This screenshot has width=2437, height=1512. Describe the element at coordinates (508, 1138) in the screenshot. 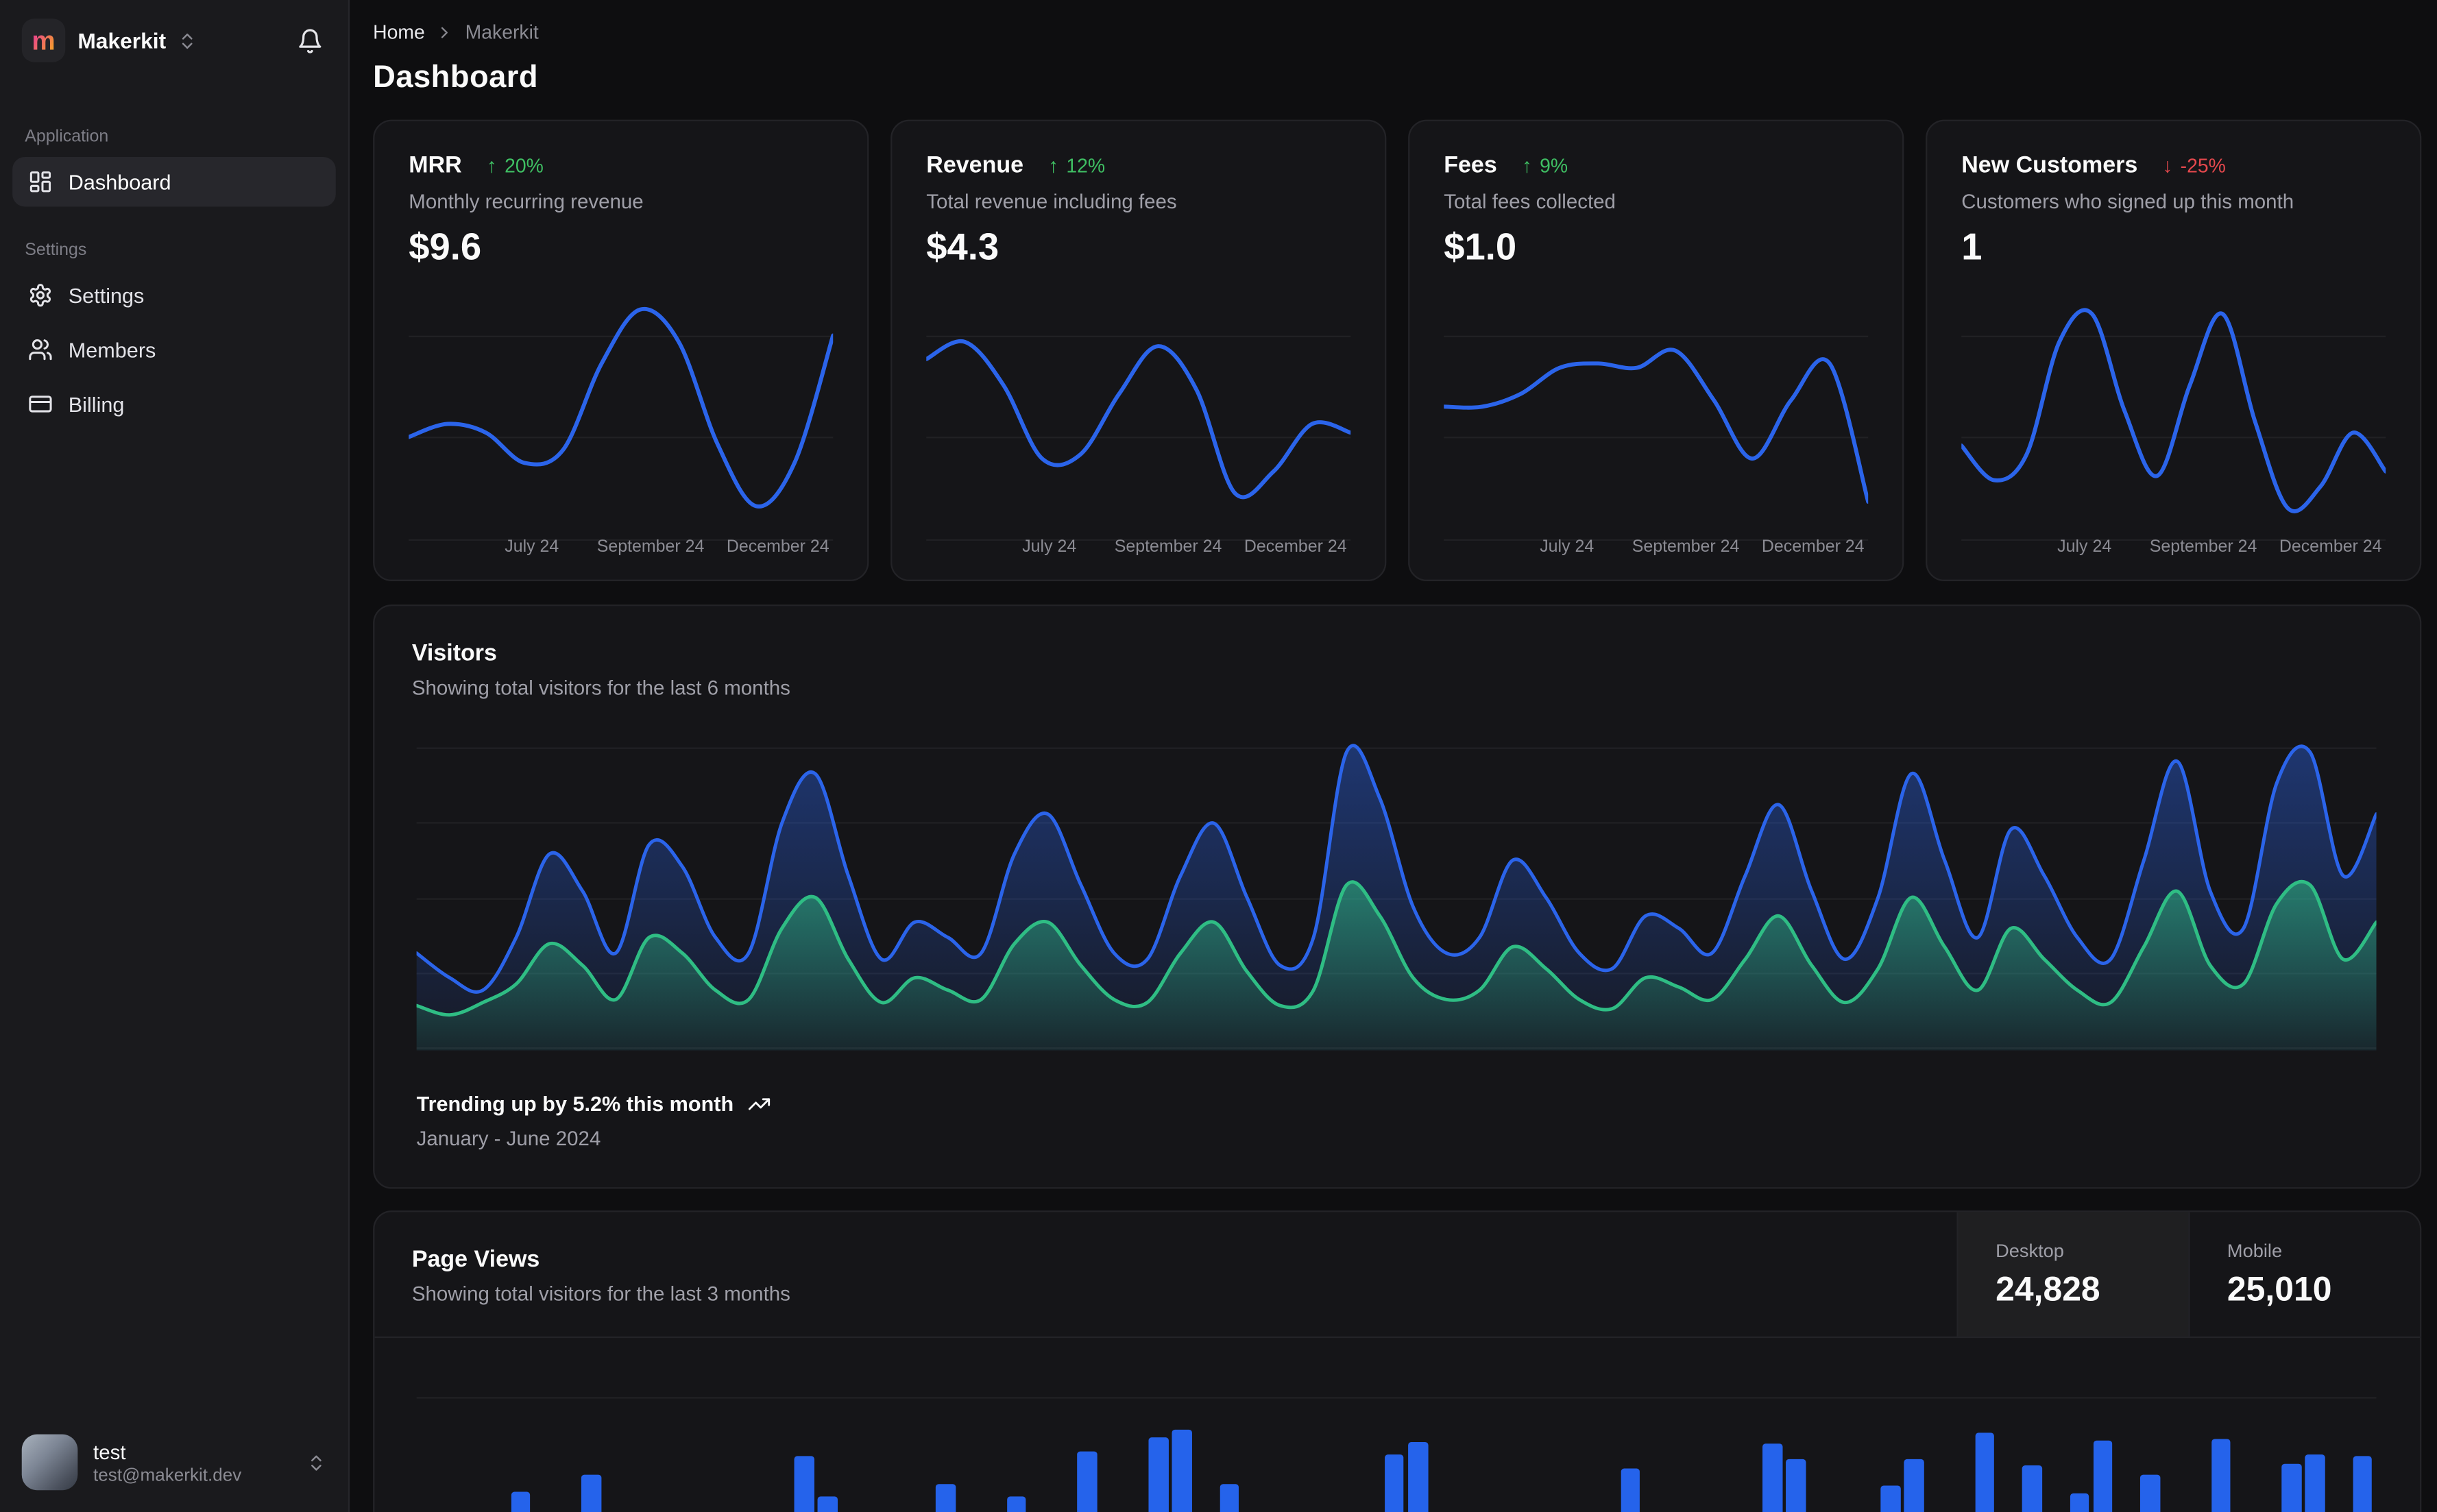

I see `visitors-period: January - June 2024` at that location.